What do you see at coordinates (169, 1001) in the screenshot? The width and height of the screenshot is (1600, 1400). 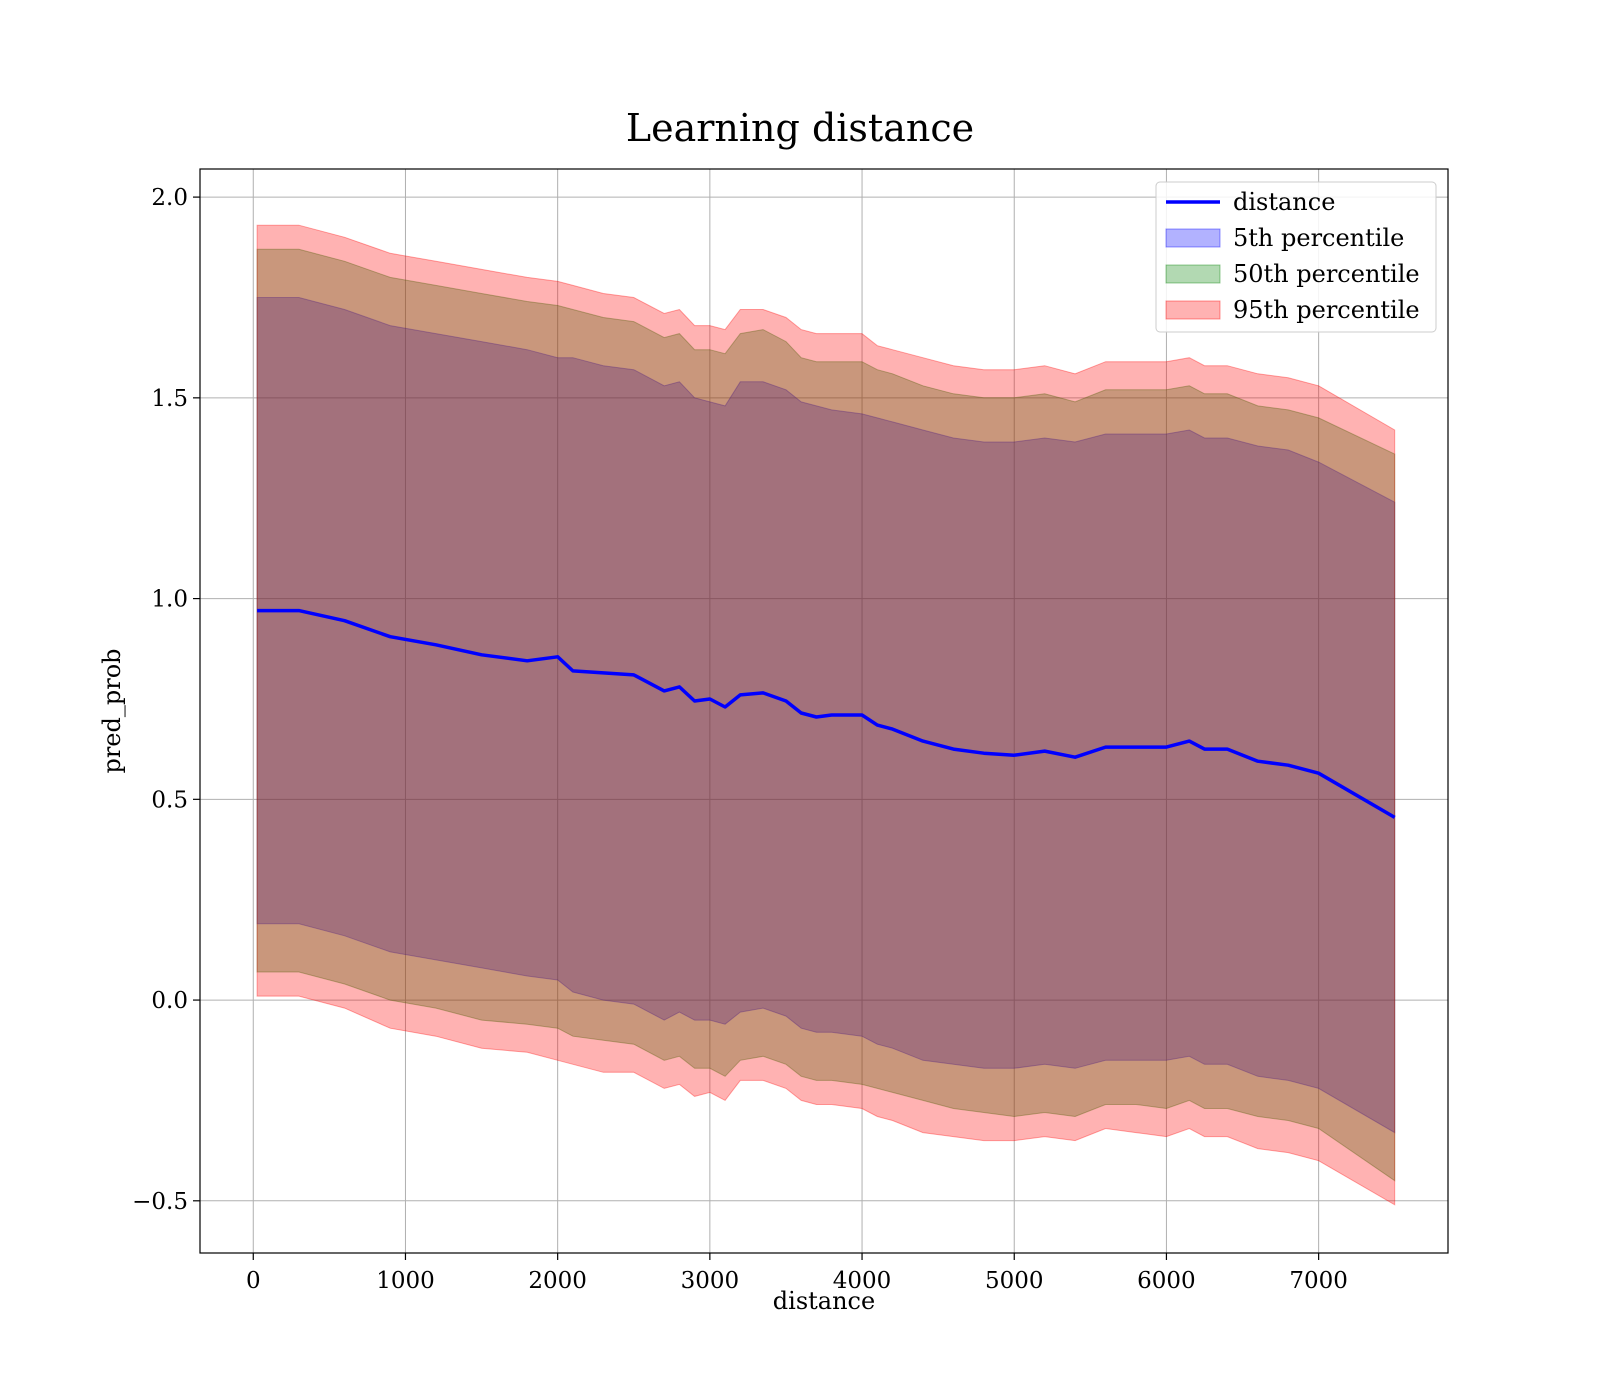 I see `y-tick-label: 0.0` at bounding box center [169, 1001].